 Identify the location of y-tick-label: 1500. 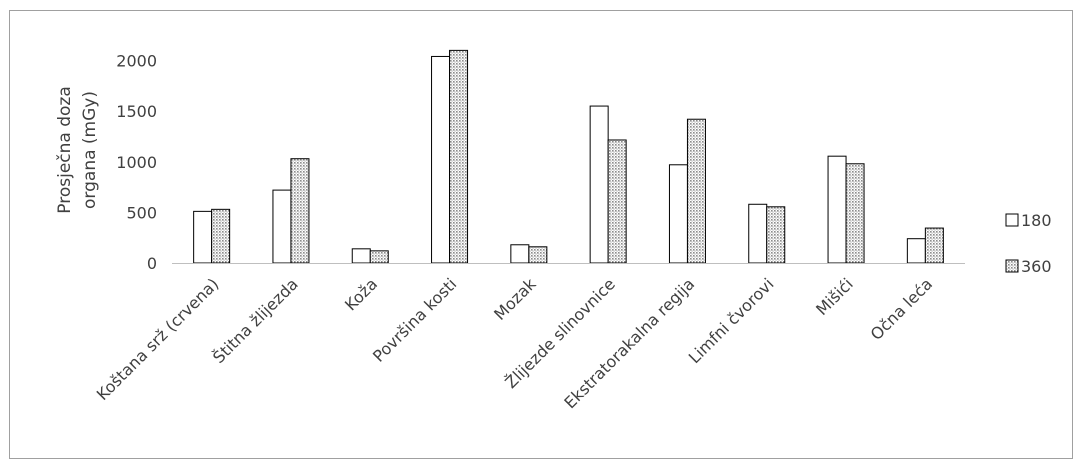
(136, 111).